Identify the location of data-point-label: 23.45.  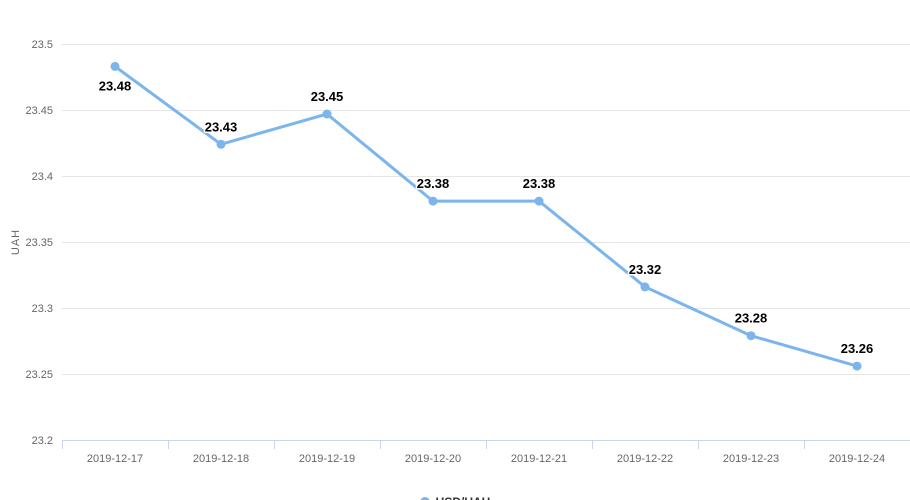
(327, 96).